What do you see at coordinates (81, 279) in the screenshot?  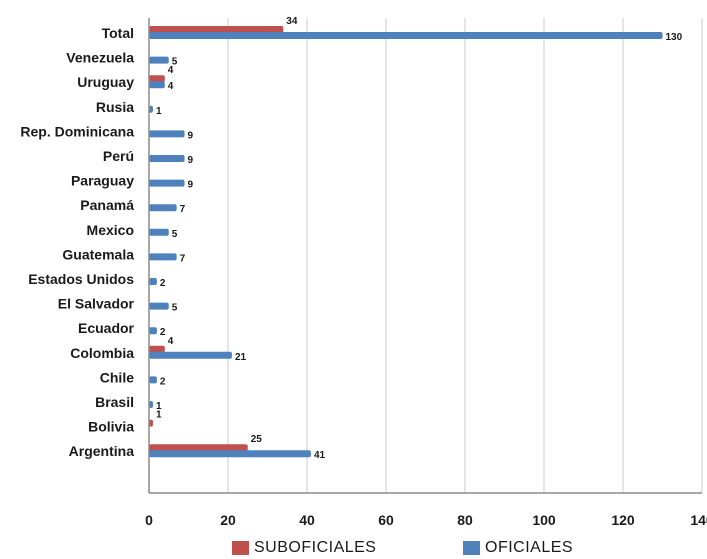 I see `category-label: Estados Unidos` at bounding box center [81, 279].